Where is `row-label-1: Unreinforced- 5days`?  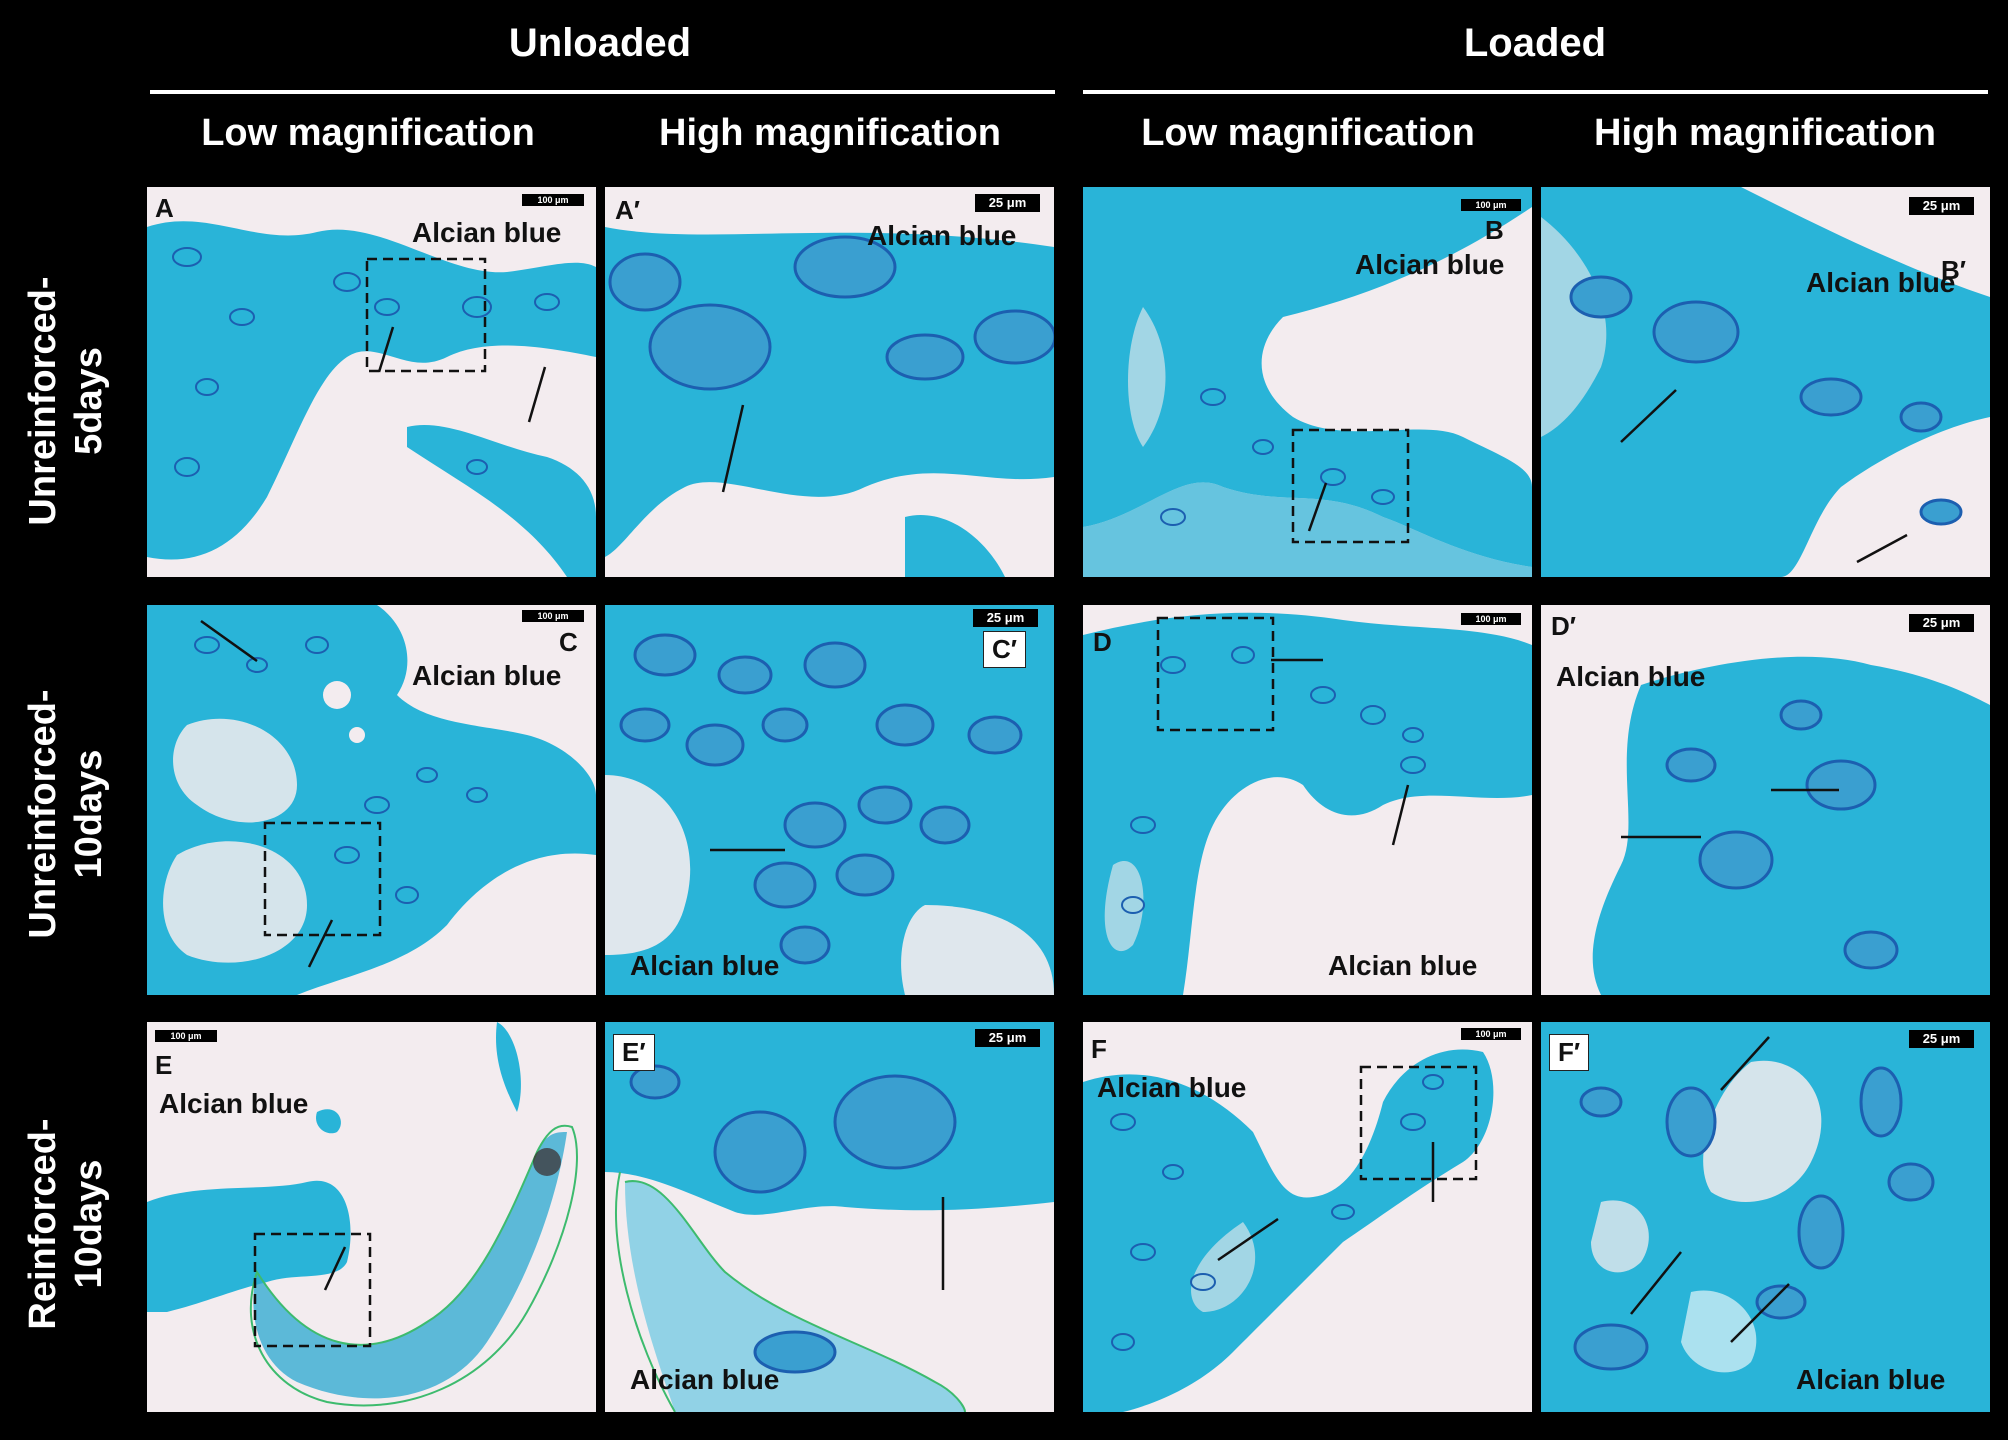 row-label-1: Unreinforced- 5days is located at coordinates (66, 401).